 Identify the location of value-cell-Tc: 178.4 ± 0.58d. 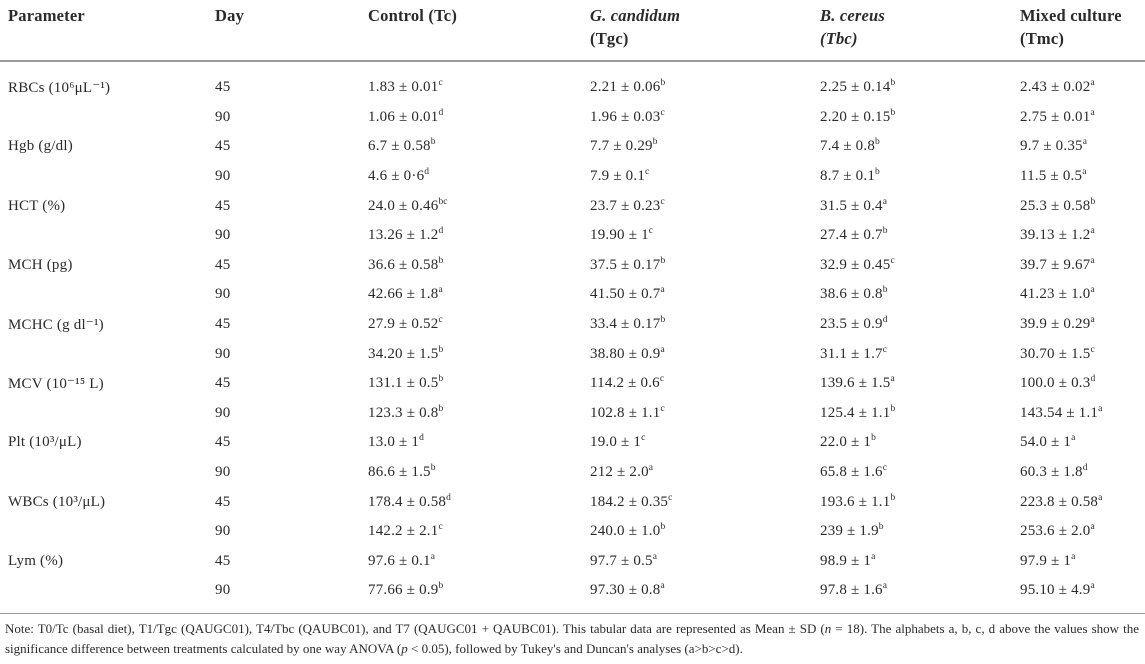
(409, 501).